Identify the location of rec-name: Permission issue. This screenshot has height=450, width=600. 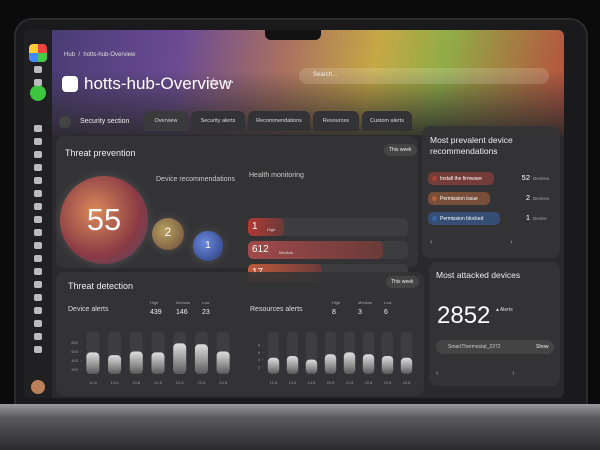
(459, 199).